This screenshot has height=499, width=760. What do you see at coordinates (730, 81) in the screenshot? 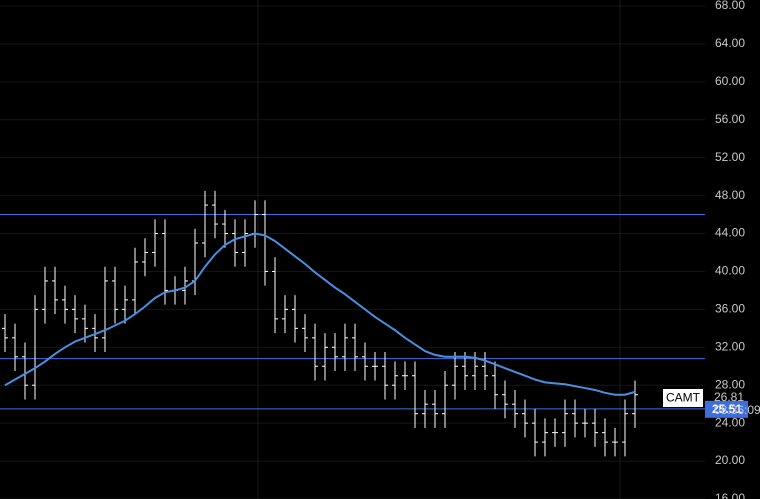
I see `y-tick-label: 60.00` at bounding box center [730, 81].